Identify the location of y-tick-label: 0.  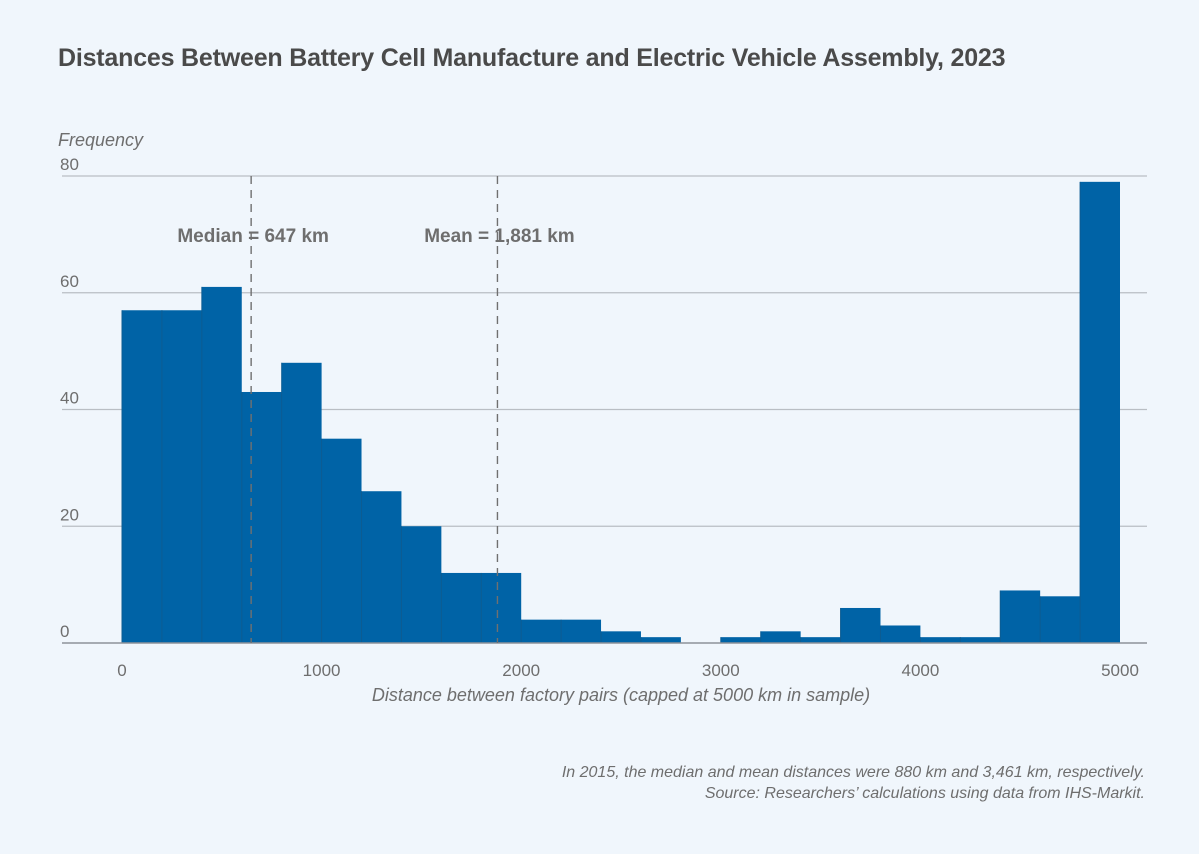
(64, 631).